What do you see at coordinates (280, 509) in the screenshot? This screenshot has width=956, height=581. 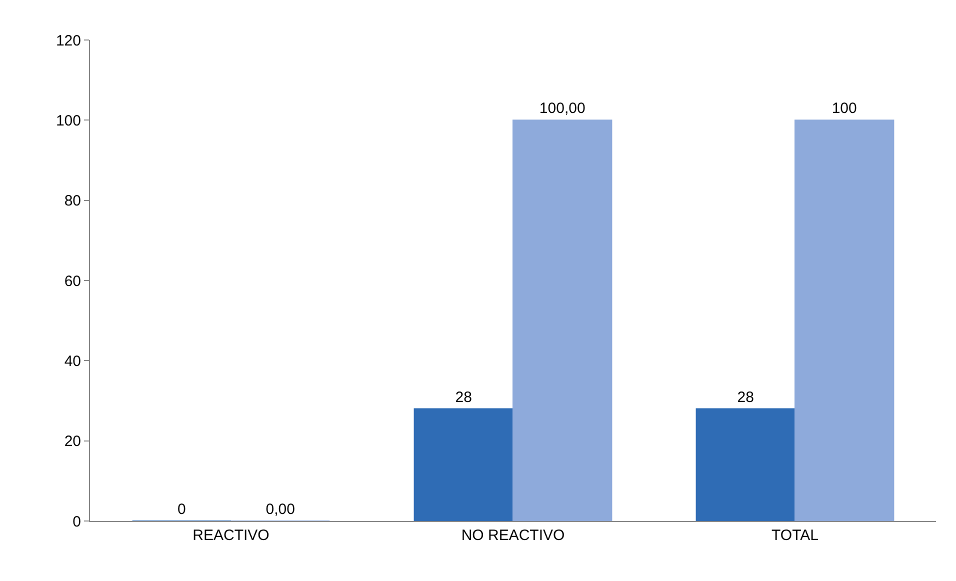 I see `data-label: 0,00` at bounding box center [280, 509].